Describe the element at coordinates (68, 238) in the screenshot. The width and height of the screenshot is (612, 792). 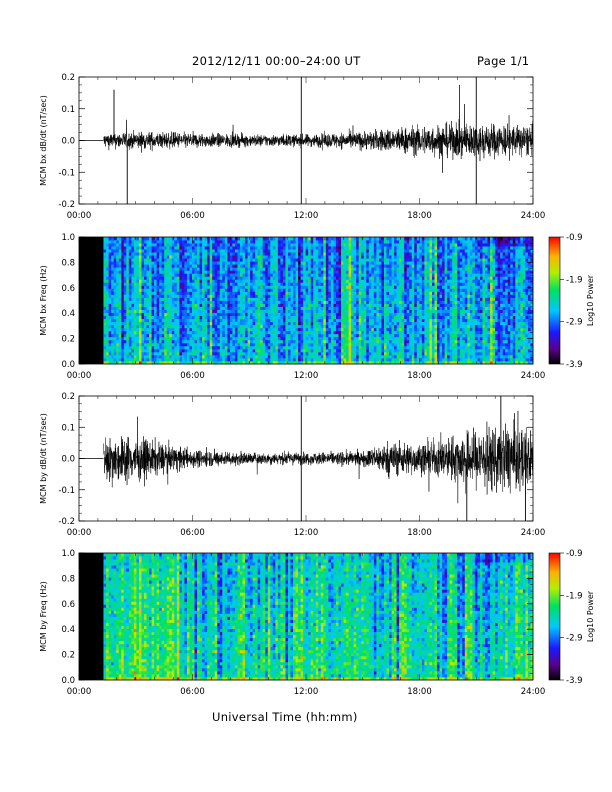
I see `panel-2-ytick-label: 1.0` at that location.